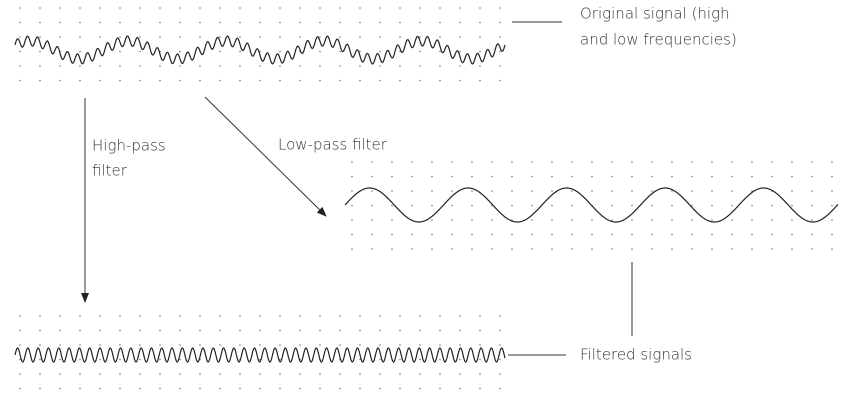 Image resolution: width=841 pixels, height=403 pixels. What do you see at coordinates (658, 40) in the screenshot?
I see `original-label: and low frequencies)` at bounding box center [658, 40].